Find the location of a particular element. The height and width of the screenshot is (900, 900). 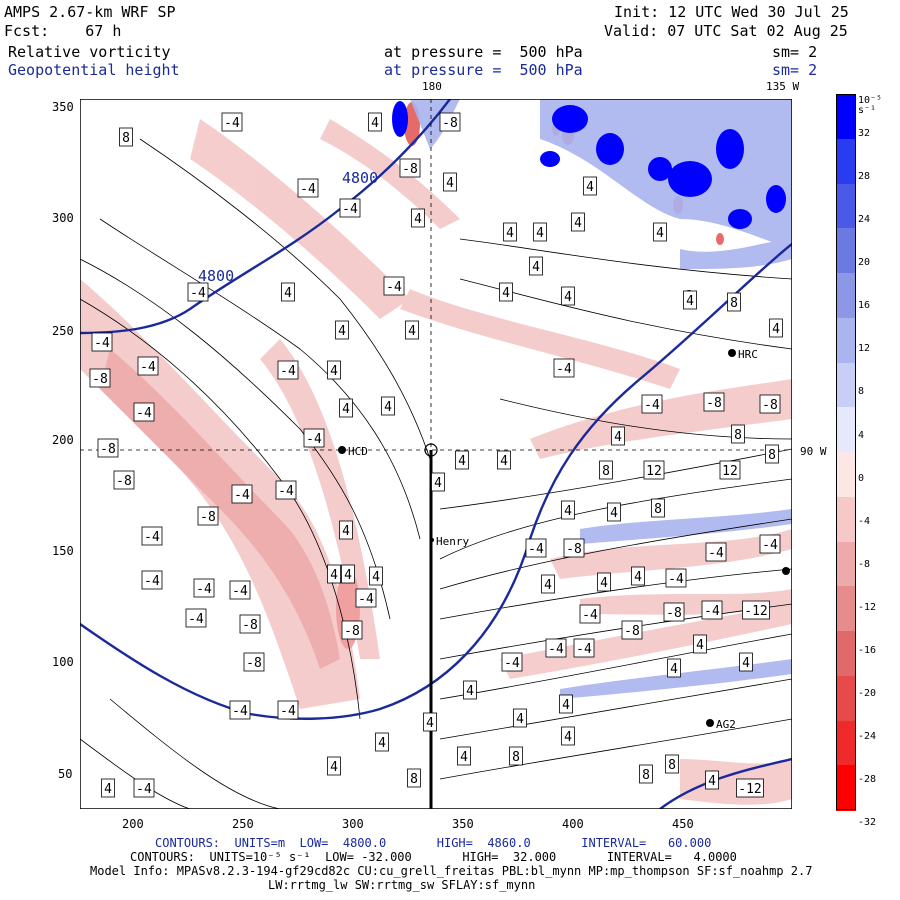

colorbar-tick-label: -4 is located at coordinates (864, 521).